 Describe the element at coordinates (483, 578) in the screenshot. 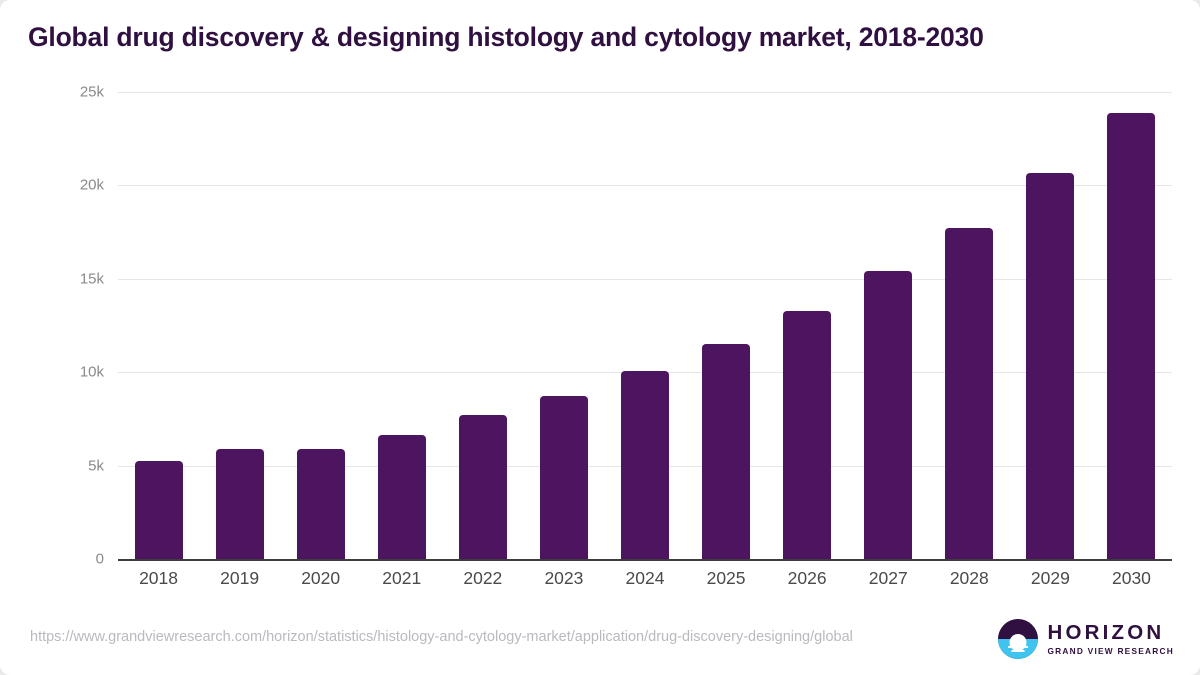

I see `x-tick-label: 2022` at that location.